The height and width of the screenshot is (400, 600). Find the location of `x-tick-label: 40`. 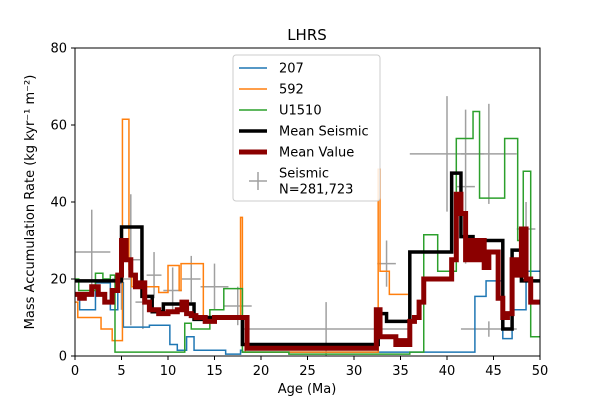

x-tick-label: 40 is located at coordinates (447, 371).